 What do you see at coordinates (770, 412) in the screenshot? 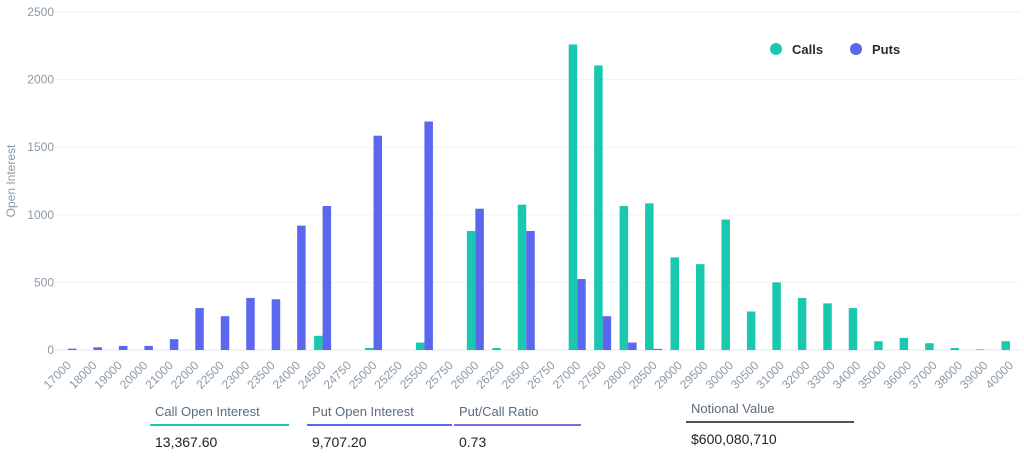
I see `stat-label: Notional Value` at bounding box center [770, 412].